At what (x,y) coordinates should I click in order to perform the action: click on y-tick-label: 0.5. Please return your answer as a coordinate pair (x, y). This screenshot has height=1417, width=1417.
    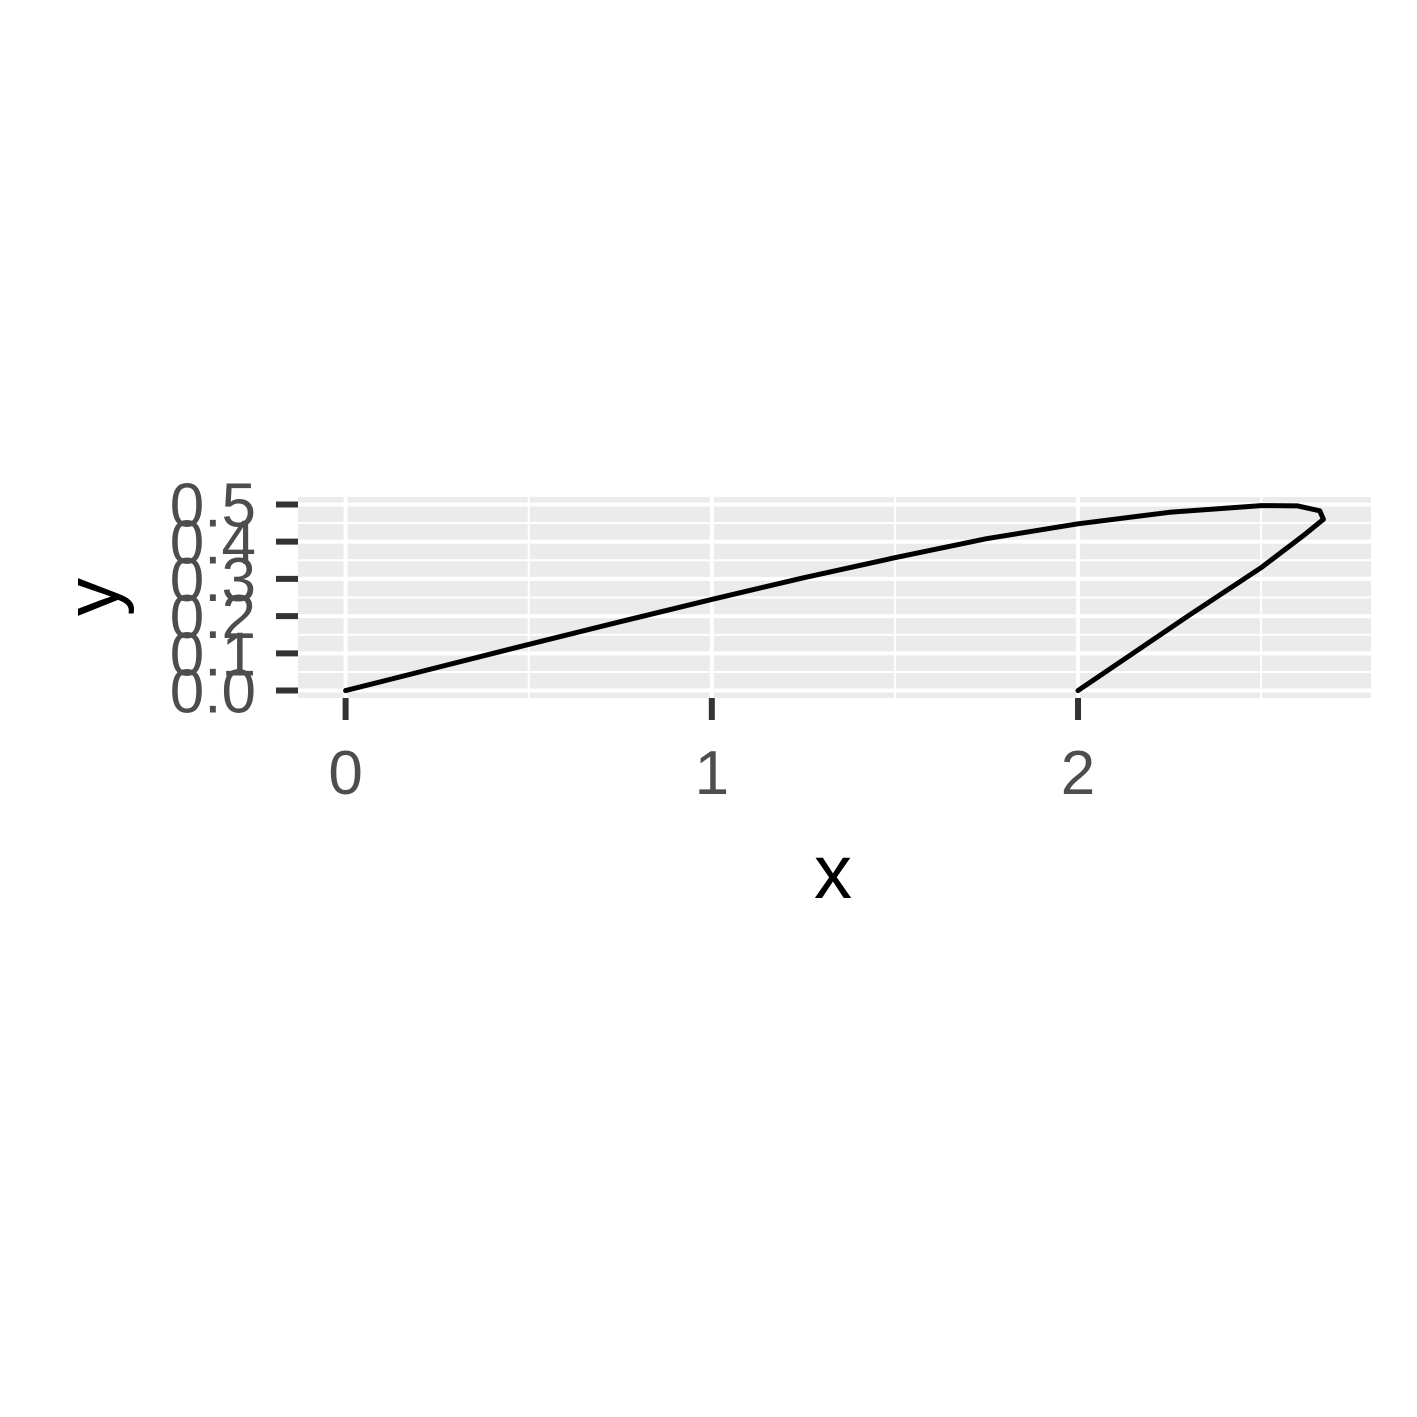
    Looking at the image, I should click on (213, 505).